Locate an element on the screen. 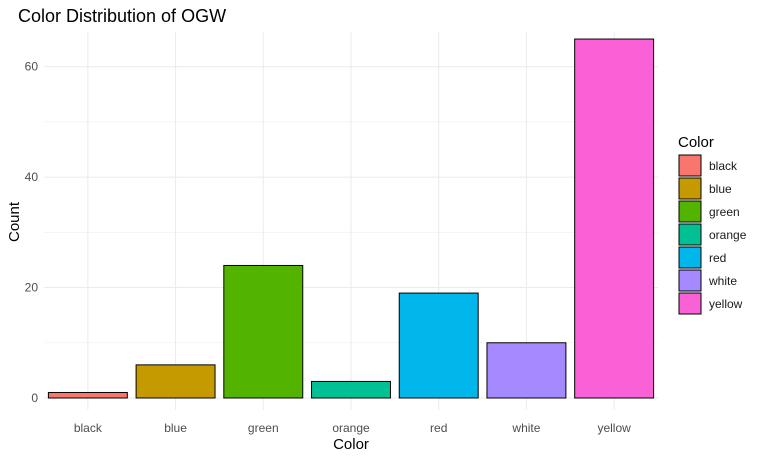  x-tick-label: orange is located at coordinates (351, 428).